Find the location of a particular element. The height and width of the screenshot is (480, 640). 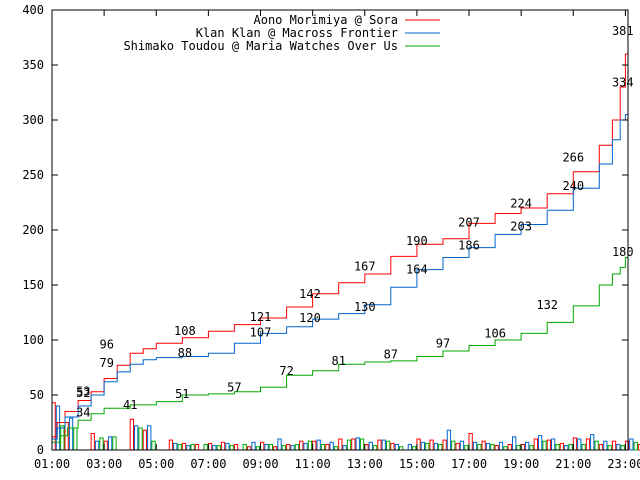

data-label: 334 is located at coordinates (623, 83).